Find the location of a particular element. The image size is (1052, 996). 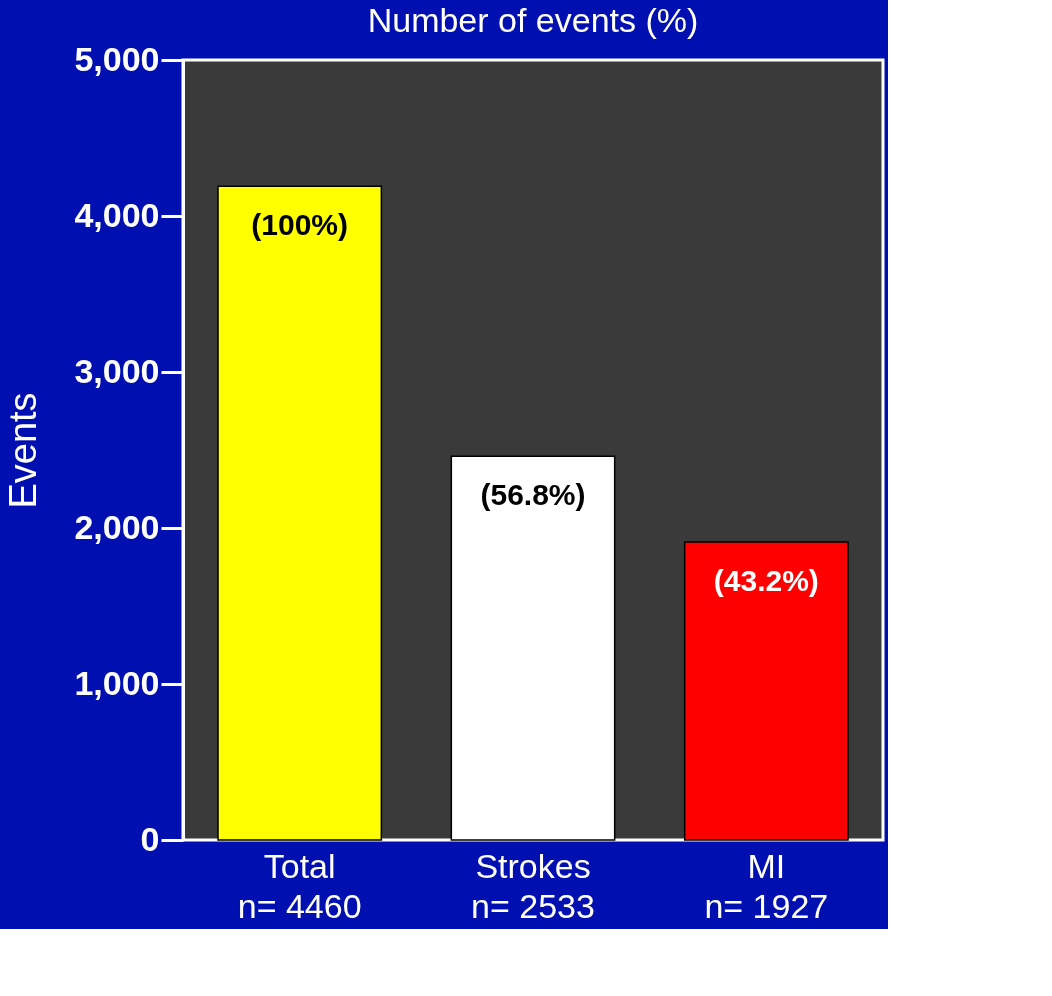

y-tick-label: 0 is located at coordinates (150, 838).